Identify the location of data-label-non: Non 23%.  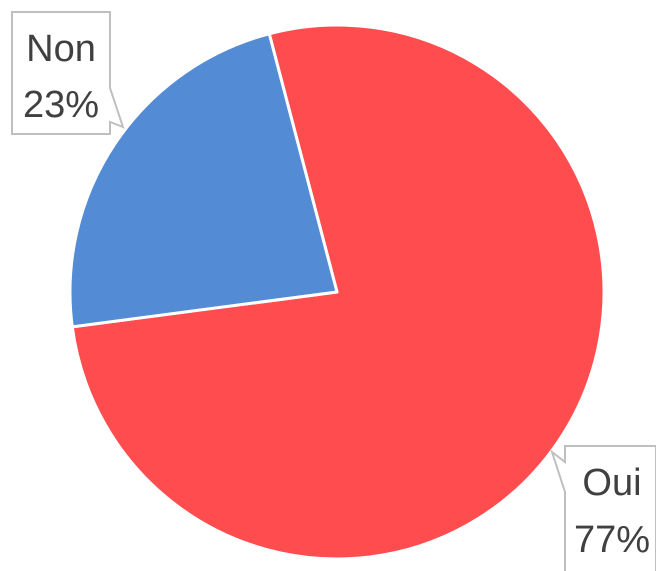
(68, 73).